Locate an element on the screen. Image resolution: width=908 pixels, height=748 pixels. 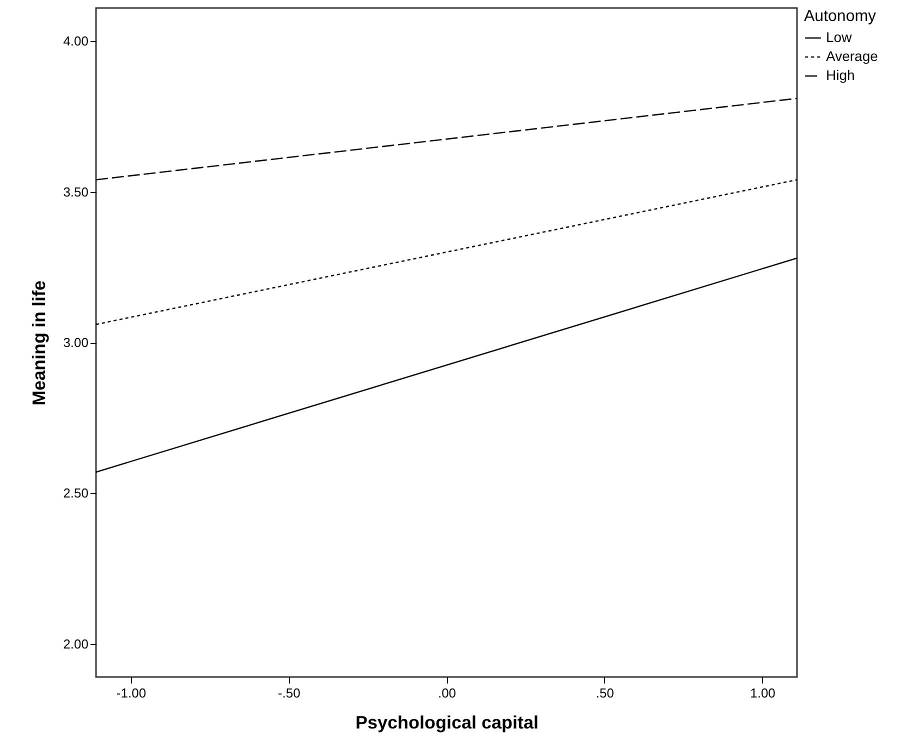
y-axis-title: Meaning in life is located at coordinates (39, 343).